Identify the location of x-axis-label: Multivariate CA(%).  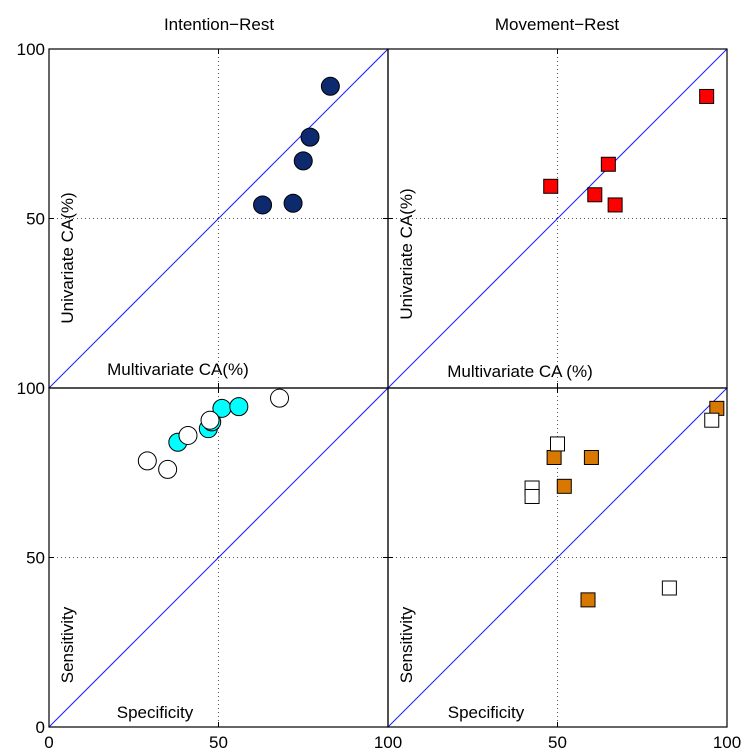
(178, 369).